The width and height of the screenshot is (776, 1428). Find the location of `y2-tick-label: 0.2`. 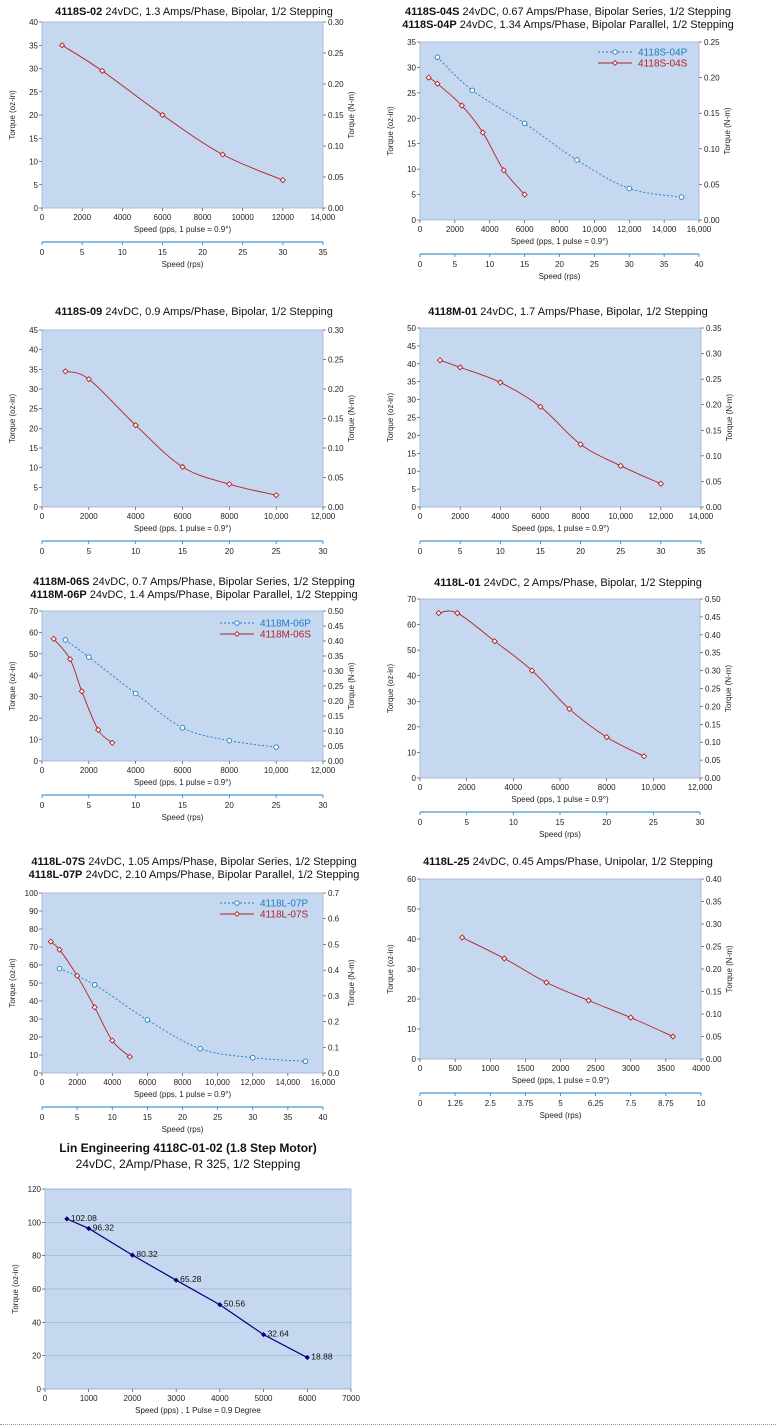

y2-tick-label: 0.2 is located at coordinates (334, 1022).